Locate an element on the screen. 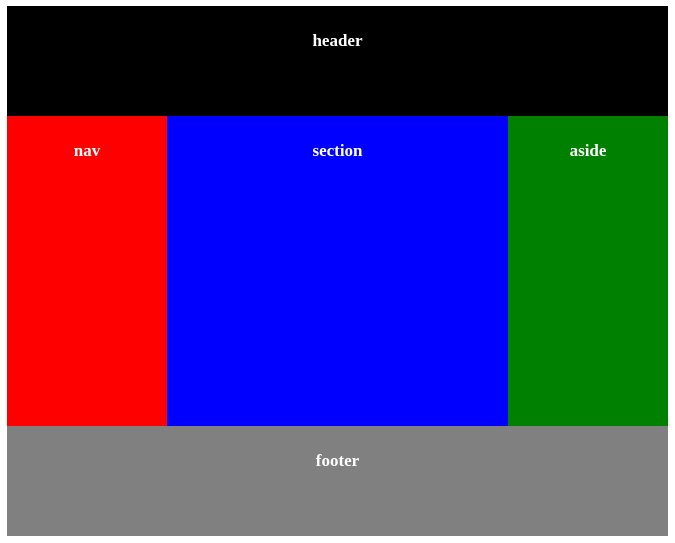 This screenshot has width=675, height=543. nav-region: nav is located at coordinates (87, 271).